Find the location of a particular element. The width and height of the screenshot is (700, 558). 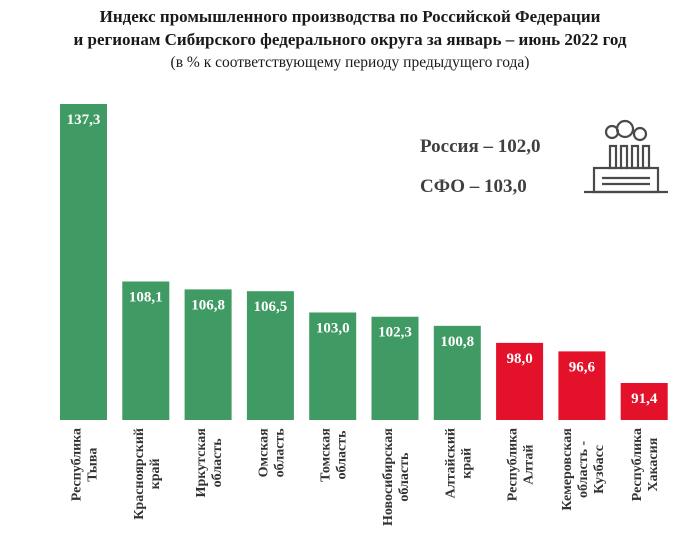

category-label: РеспубликаХакасия is located at coordinates (645, 464).